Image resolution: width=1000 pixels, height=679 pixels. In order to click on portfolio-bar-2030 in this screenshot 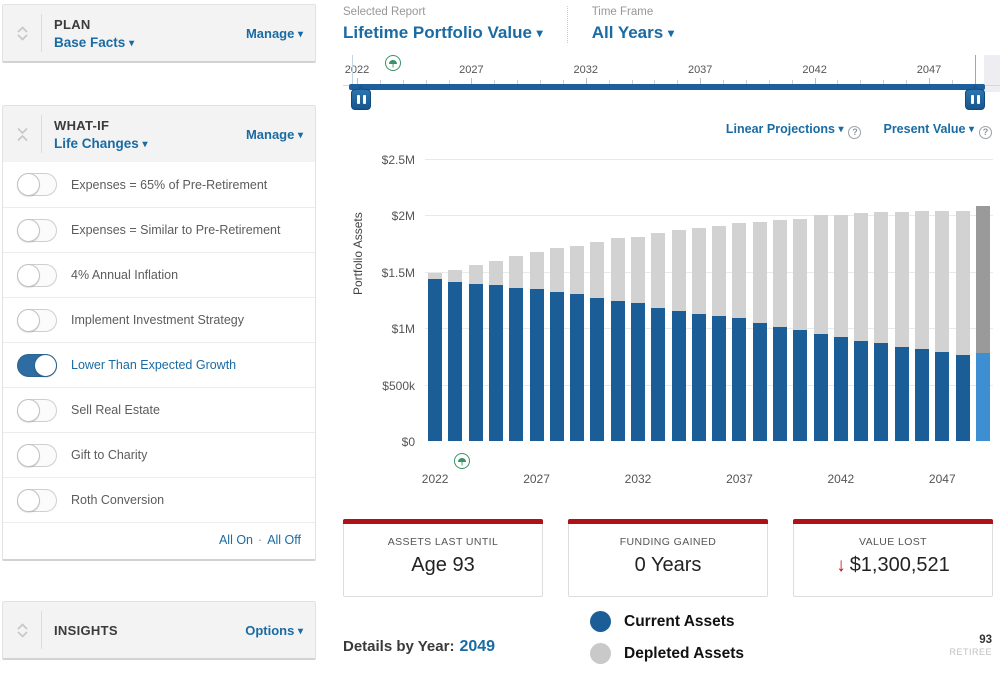, I will do `click(597, 300)`.